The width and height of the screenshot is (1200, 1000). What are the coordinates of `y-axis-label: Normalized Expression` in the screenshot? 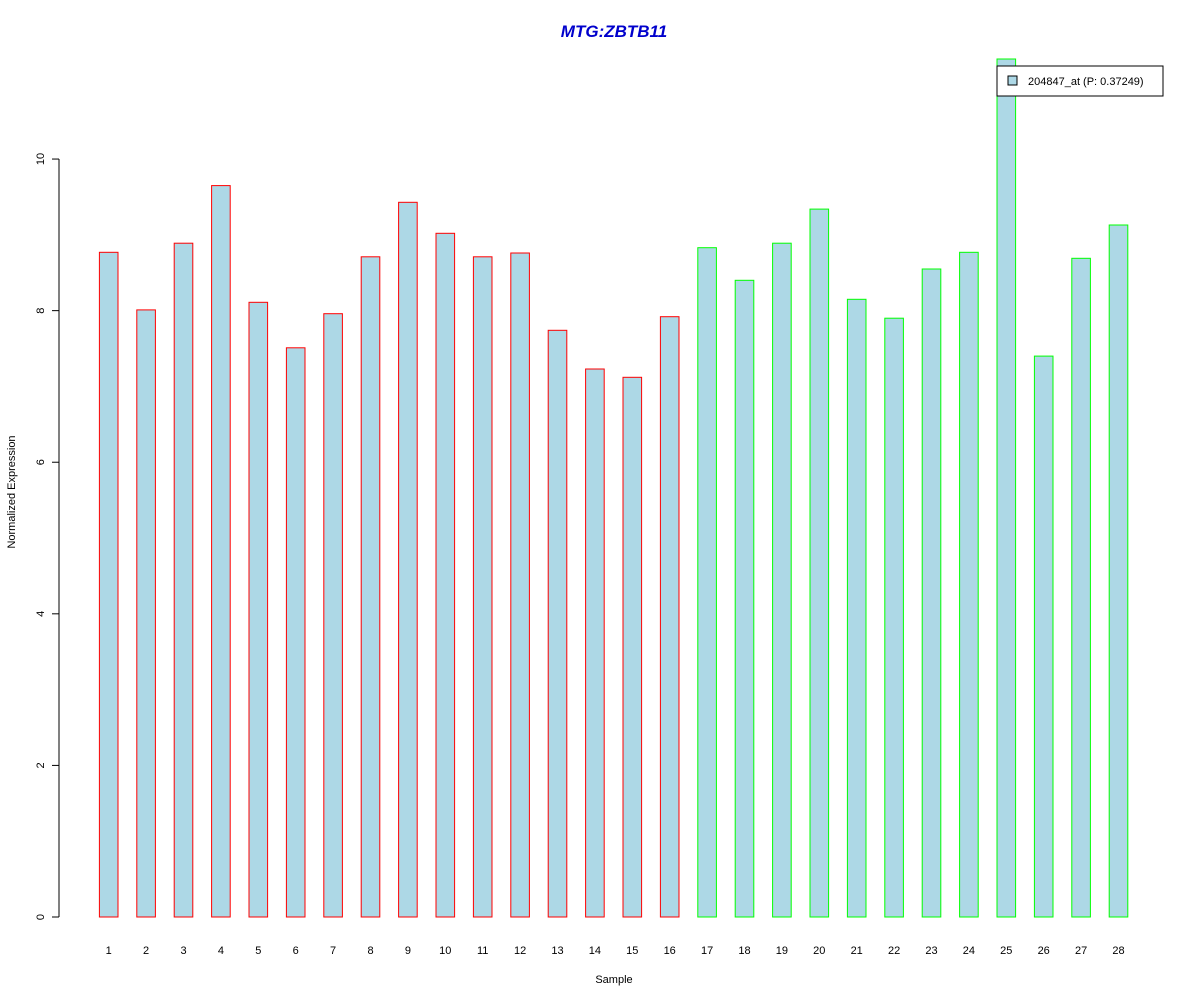 It's located at (12, 491).